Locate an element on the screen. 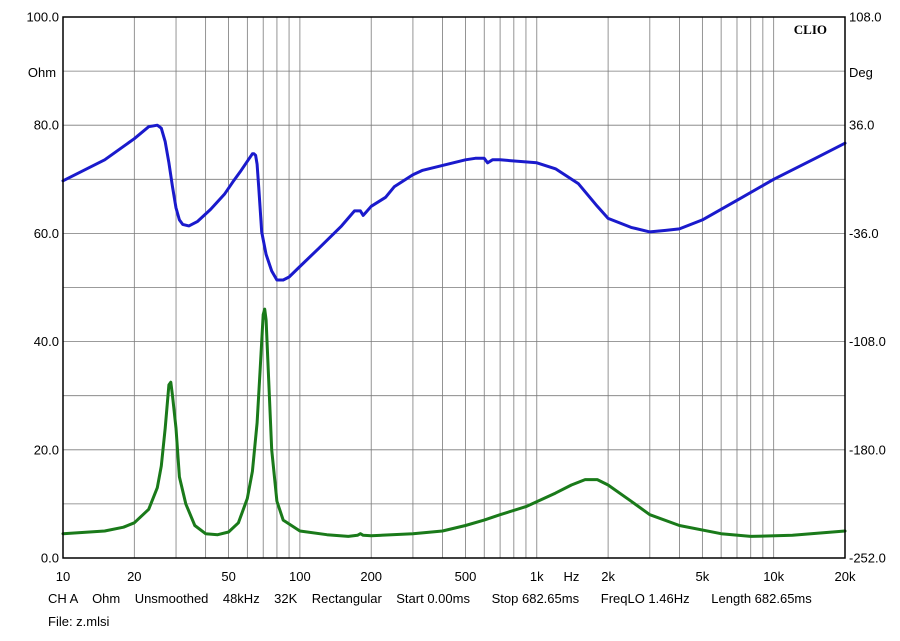 The image size is (900, 641). y-right-tick-label: -108.0 is located at coordinates (867, 341).